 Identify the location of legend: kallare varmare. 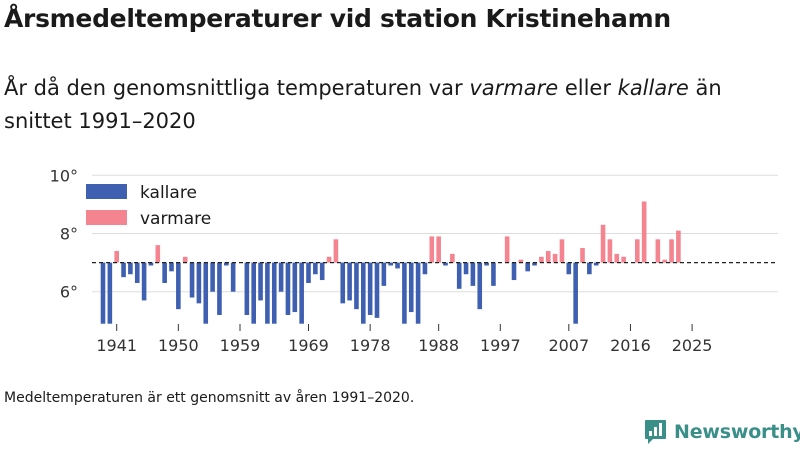
(148, 206).